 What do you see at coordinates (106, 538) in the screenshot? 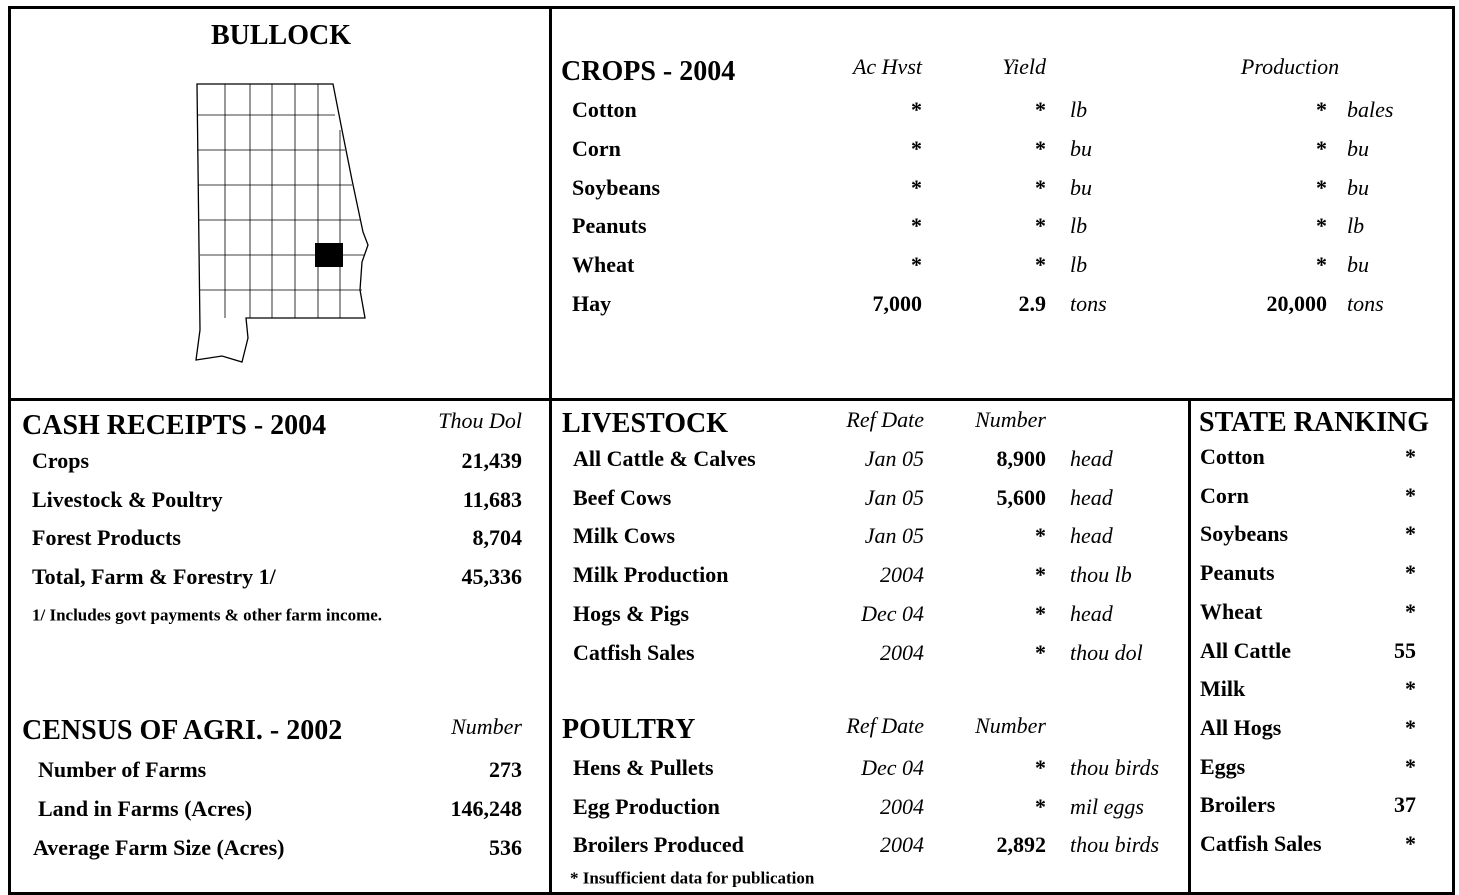
I see `row-label: Forest Products` at bounding box center [106, 538].